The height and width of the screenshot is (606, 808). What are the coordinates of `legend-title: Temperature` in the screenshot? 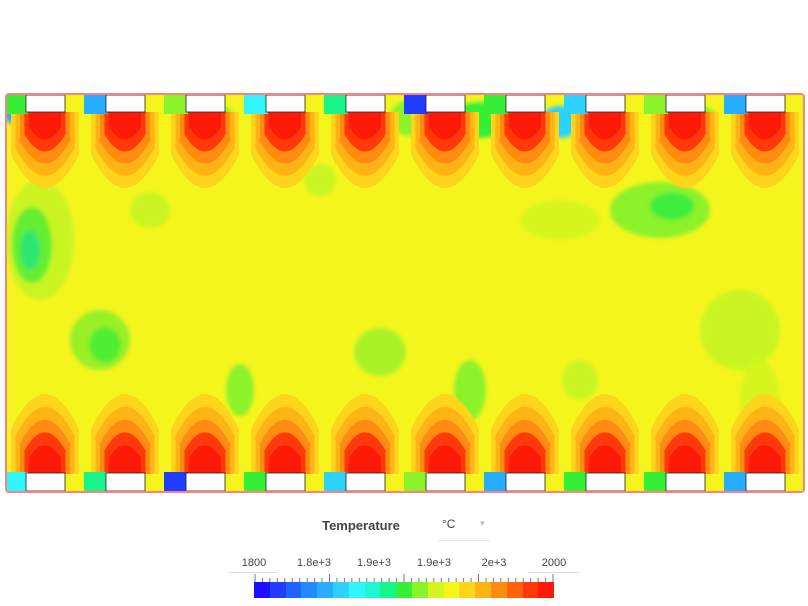 It's located at (361, 525).